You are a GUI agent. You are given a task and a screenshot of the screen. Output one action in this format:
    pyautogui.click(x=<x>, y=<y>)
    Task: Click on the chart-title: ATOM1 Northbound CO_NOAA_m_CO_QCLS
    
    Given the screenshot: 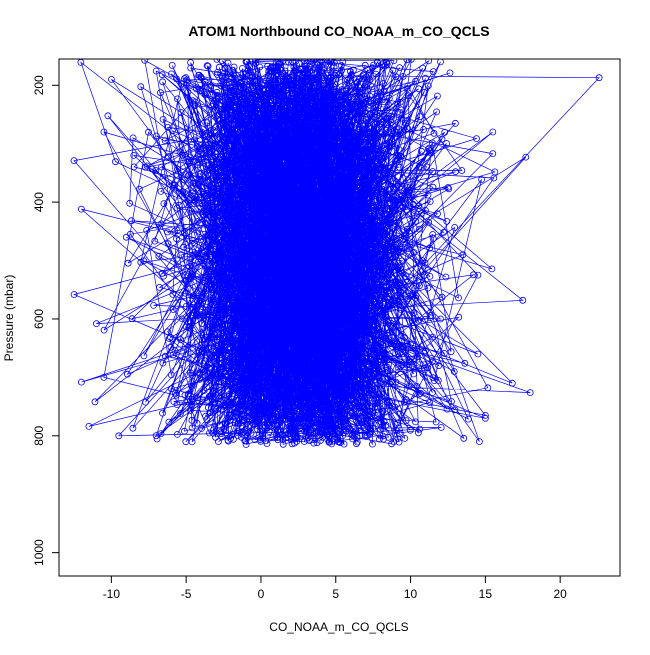 What is the action you would take?
    pyautogui.click(x=338, y=31)
    